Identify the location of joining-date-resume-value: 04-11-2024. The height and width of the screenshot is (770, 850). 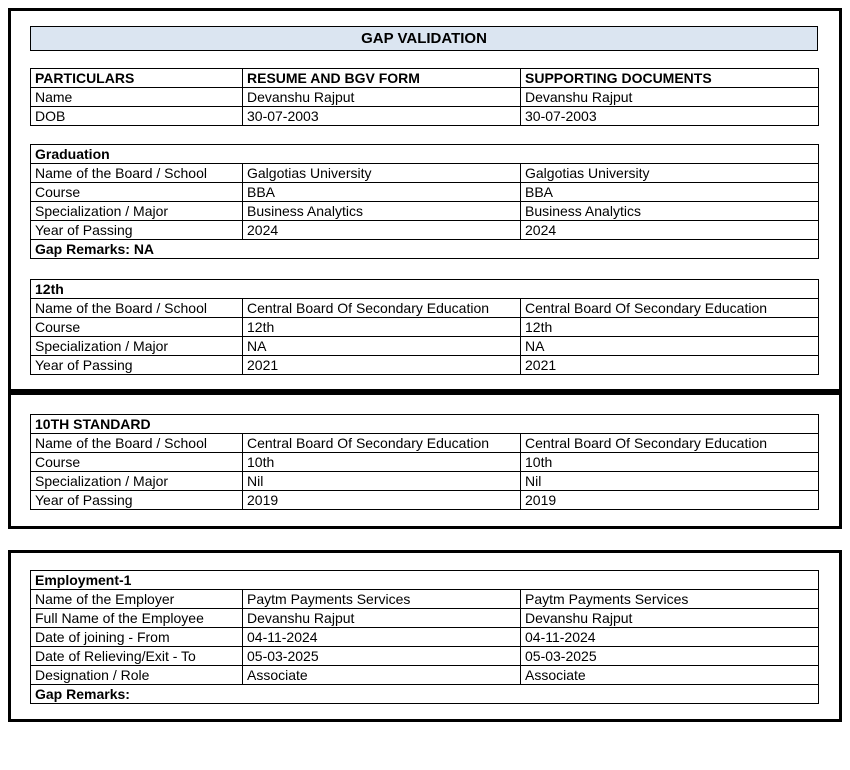
(381, 637).